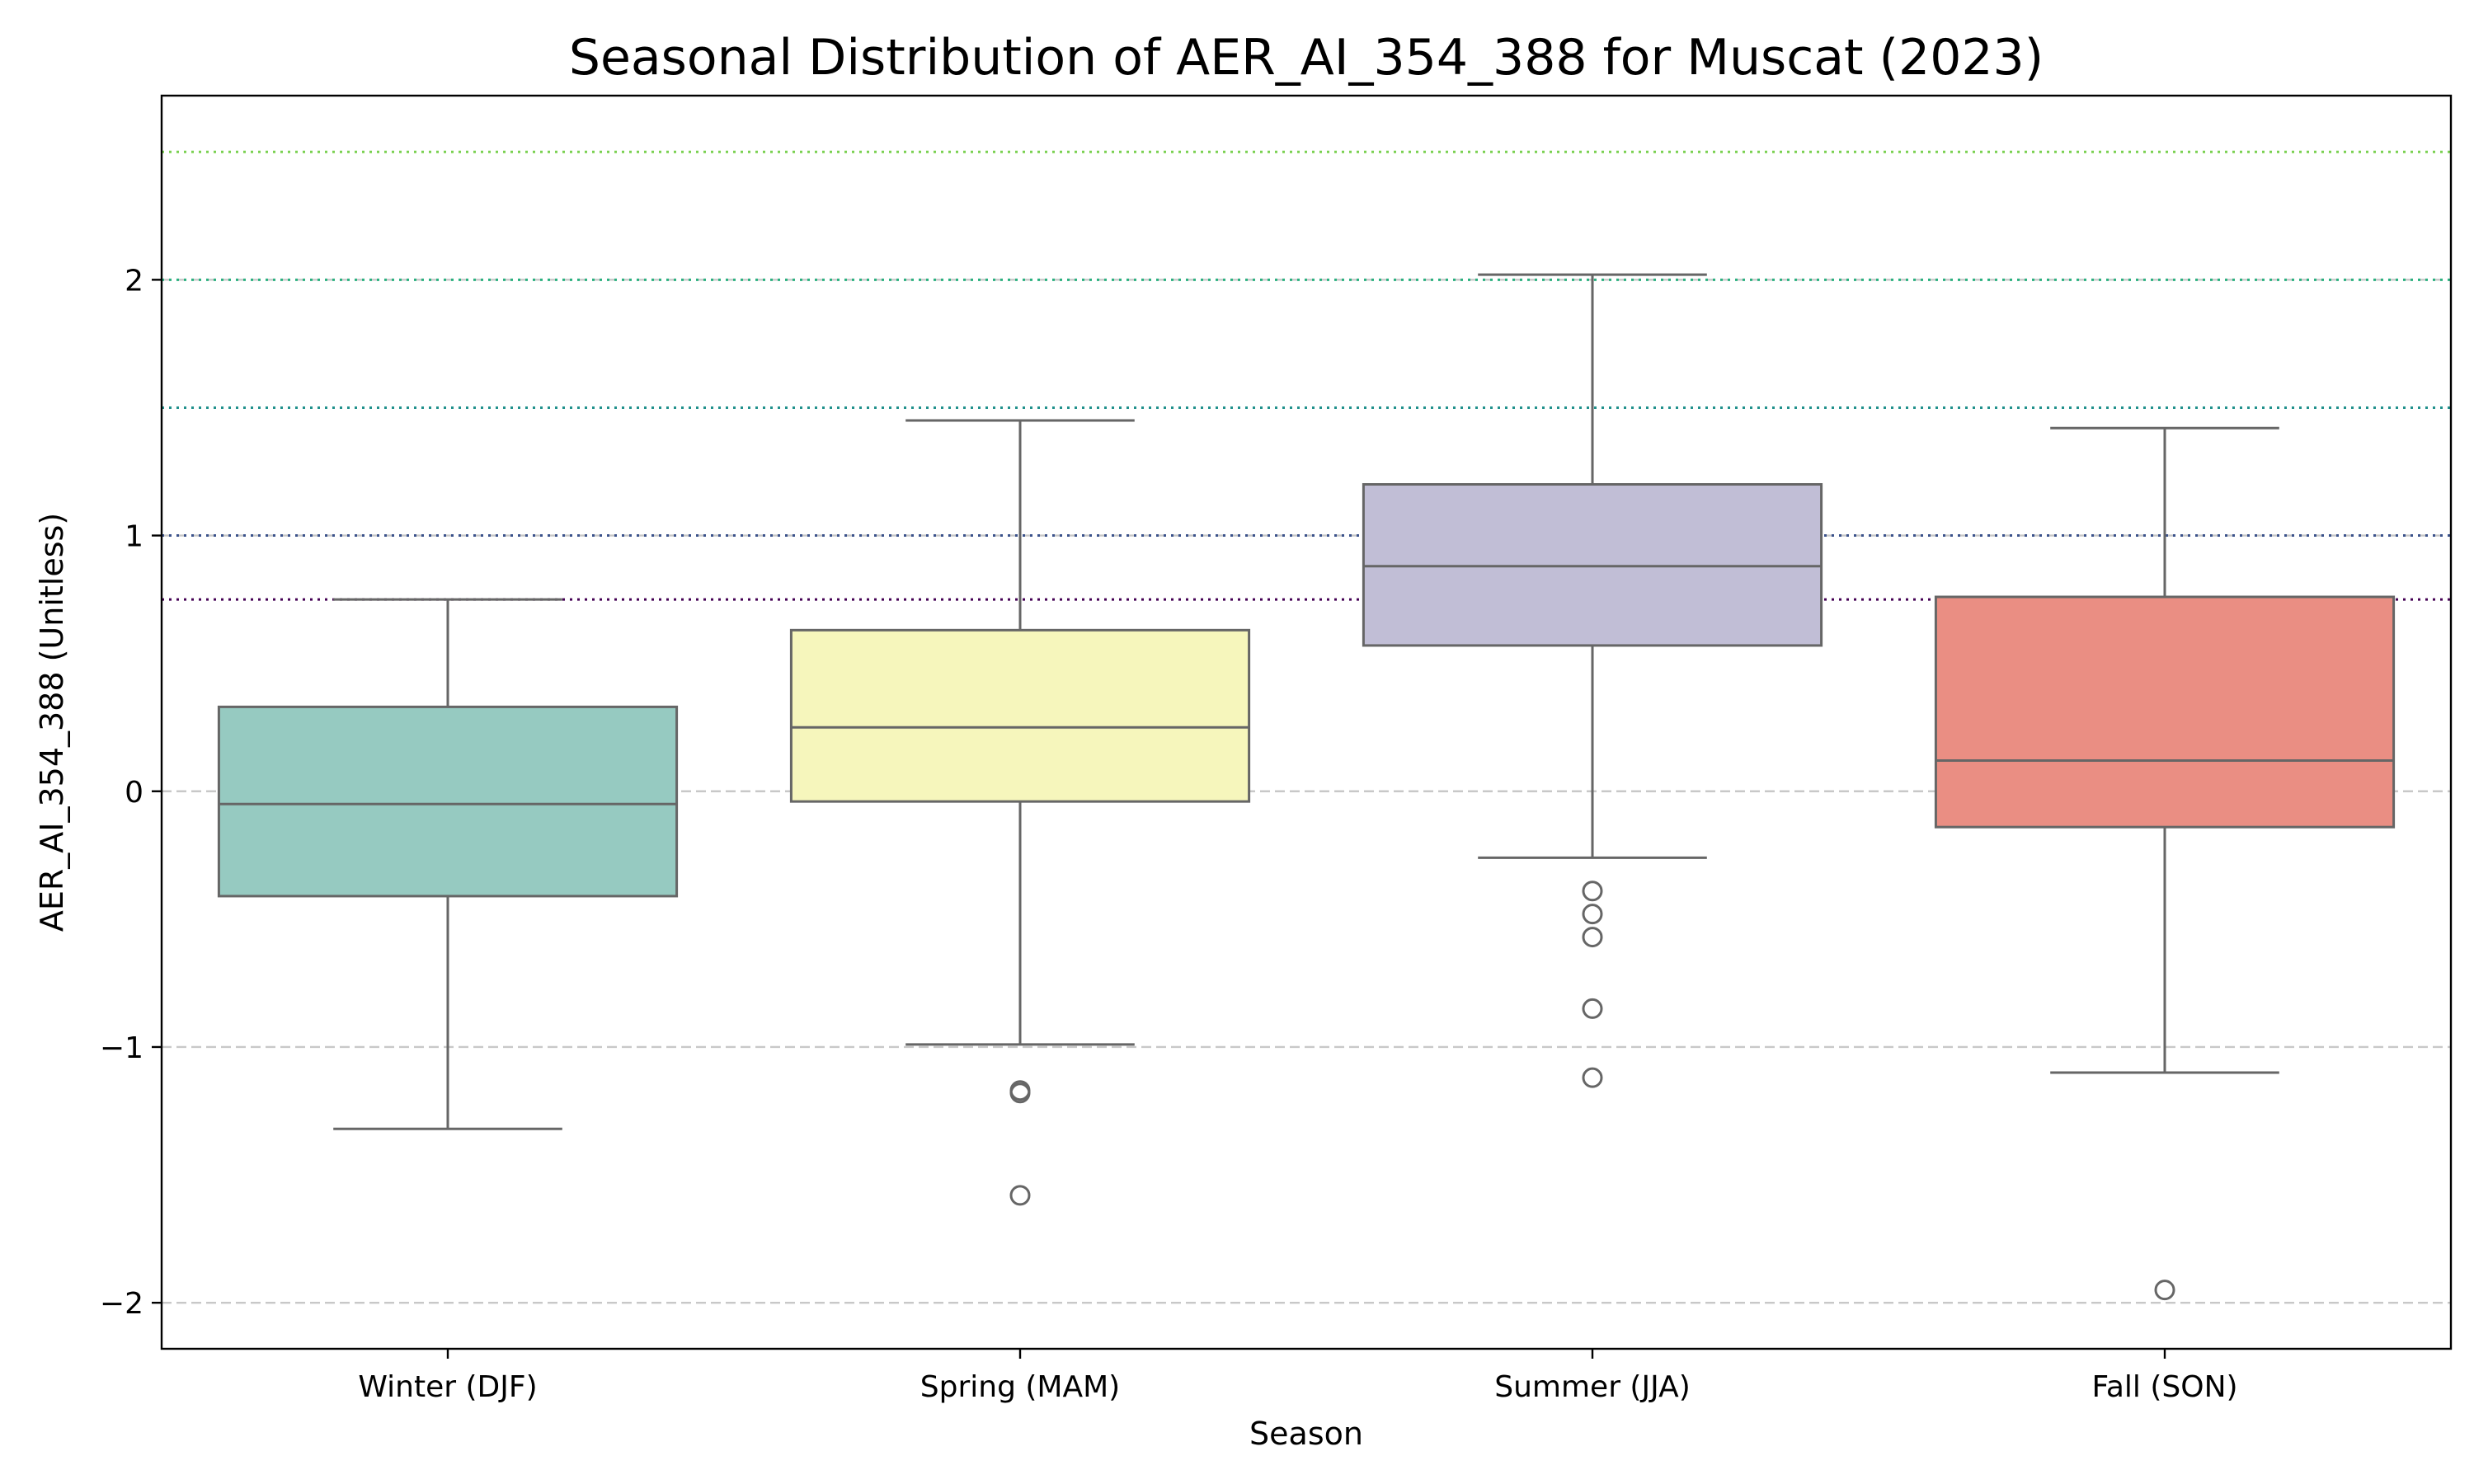 Image resolution: width=2474 pixels, height=1484 pixels. What do you see at coordinates (1306, 1434) in the screenshot?
I see `x-axis-label: Season` at bounding box center [1306, 1434].